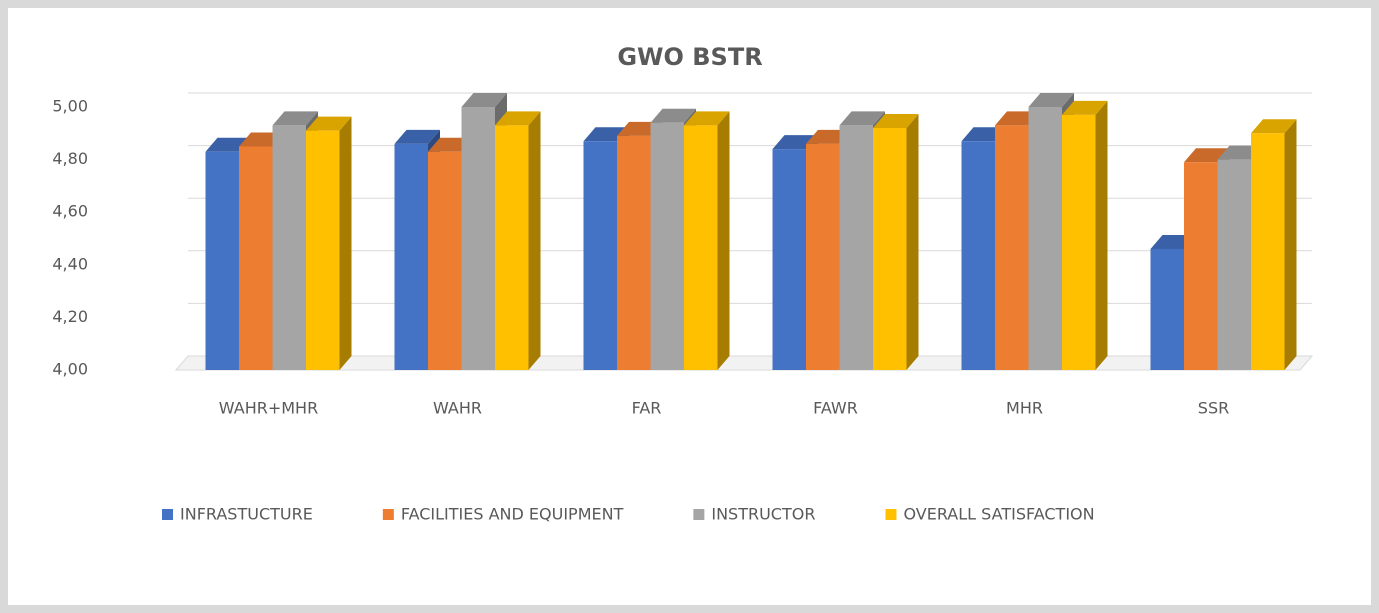  What do you see at coordinates (763, 514) in the screenshot?
I see `legend-label: INSTRUCTOR` at bounding box center [763, 514].